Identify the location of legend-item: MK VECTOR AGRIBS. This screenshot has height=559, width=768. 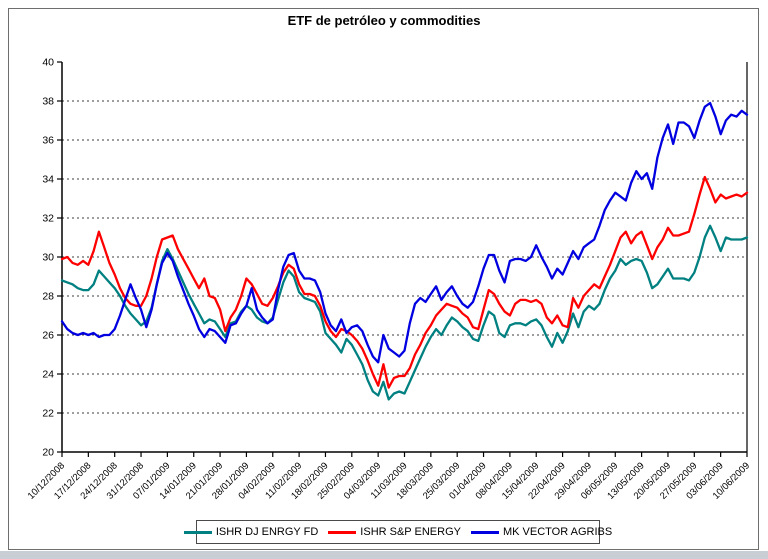
(541, 532).